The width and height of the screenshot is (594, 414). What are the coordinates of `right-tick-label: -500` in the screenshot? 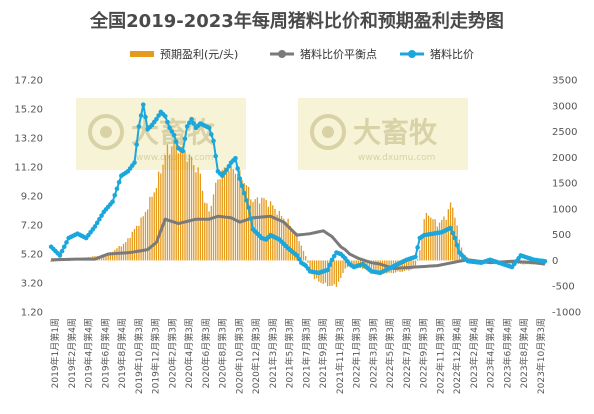 It's located at (563, 287).